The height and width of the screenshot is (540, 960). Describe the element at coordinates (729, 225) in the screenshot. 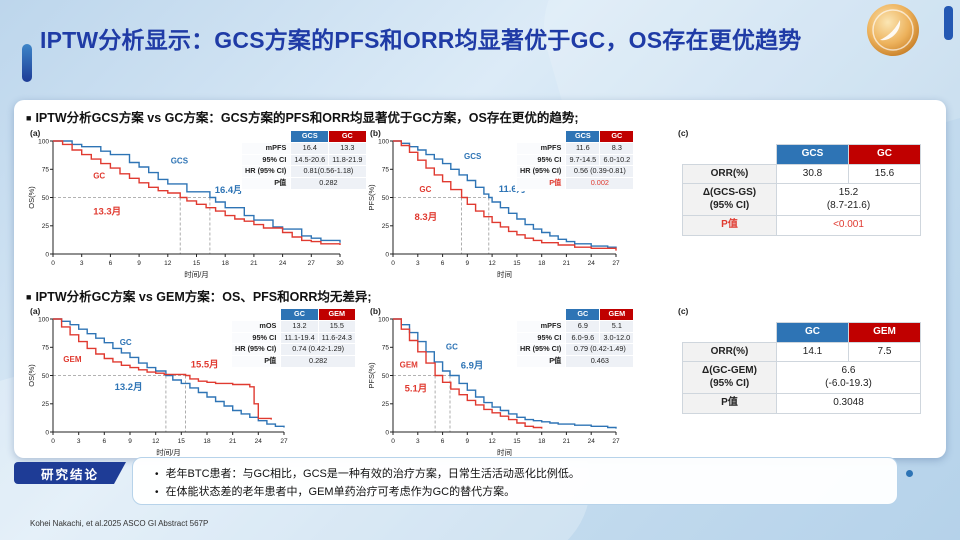

I see `row-label: P值` at that location.